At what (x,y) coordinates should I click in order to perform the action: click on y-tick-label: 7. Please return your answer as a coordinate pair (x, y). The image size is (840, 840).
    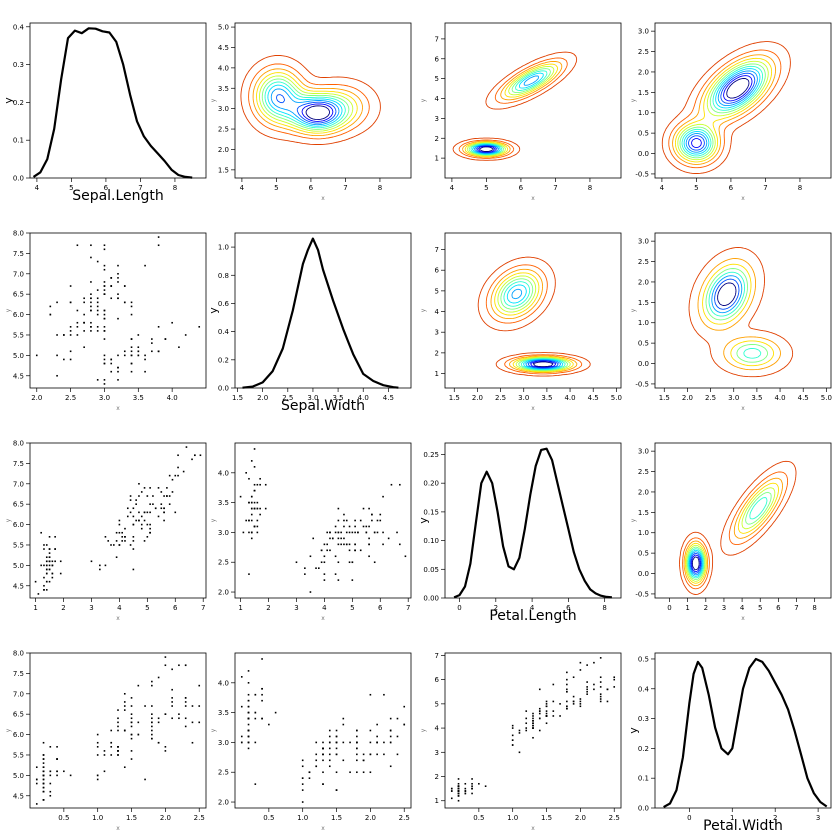
    Looking at the image, I should click on (437, 250).